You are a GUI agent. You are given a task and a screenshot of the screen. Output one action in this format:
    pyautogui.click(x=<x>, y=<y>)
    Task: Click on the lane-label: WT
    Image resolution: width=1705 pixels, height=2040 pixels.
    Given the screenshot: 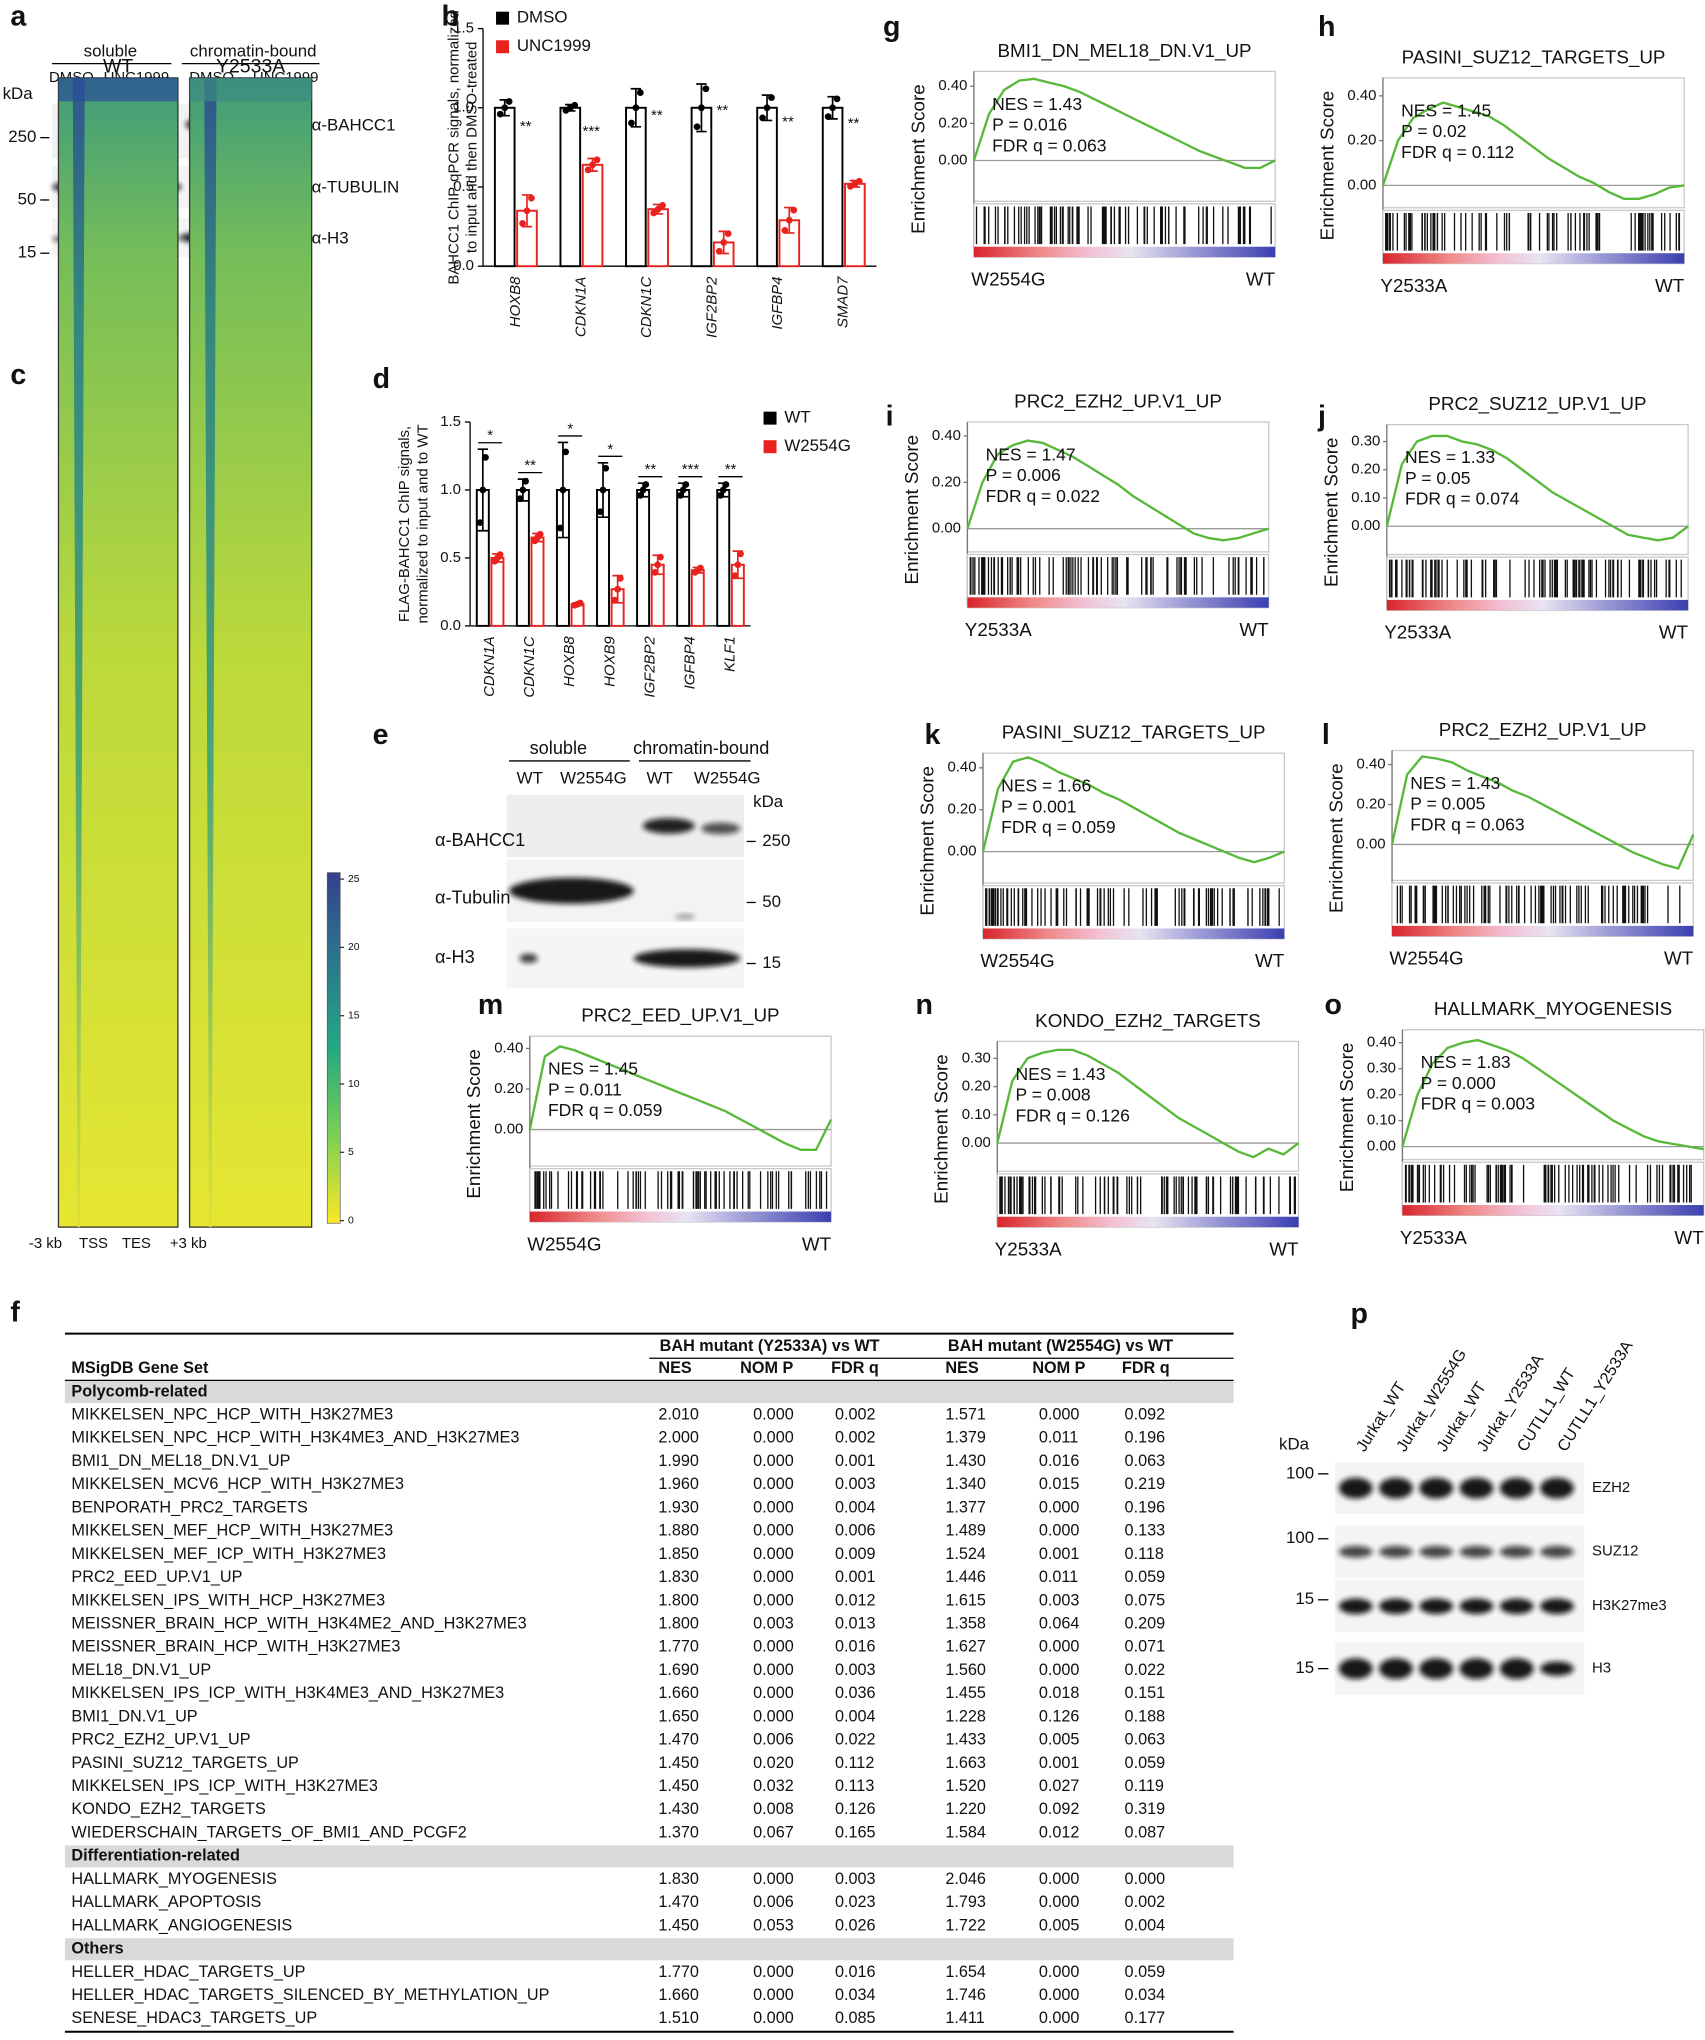 What is the action you would take?
    pyautogui.click(x=530, y=778)
    